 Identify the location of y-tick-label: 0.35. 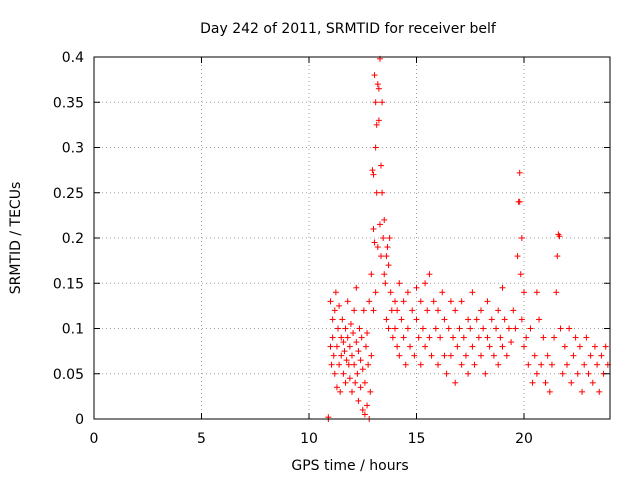
(68, 103).